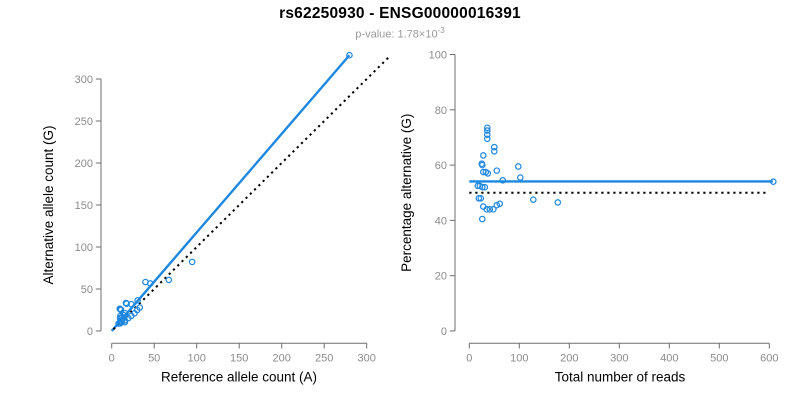 Image resolution: width=800 pixels, height=400 pixels. I want to click on svg-text: 20, so click(441, 277).